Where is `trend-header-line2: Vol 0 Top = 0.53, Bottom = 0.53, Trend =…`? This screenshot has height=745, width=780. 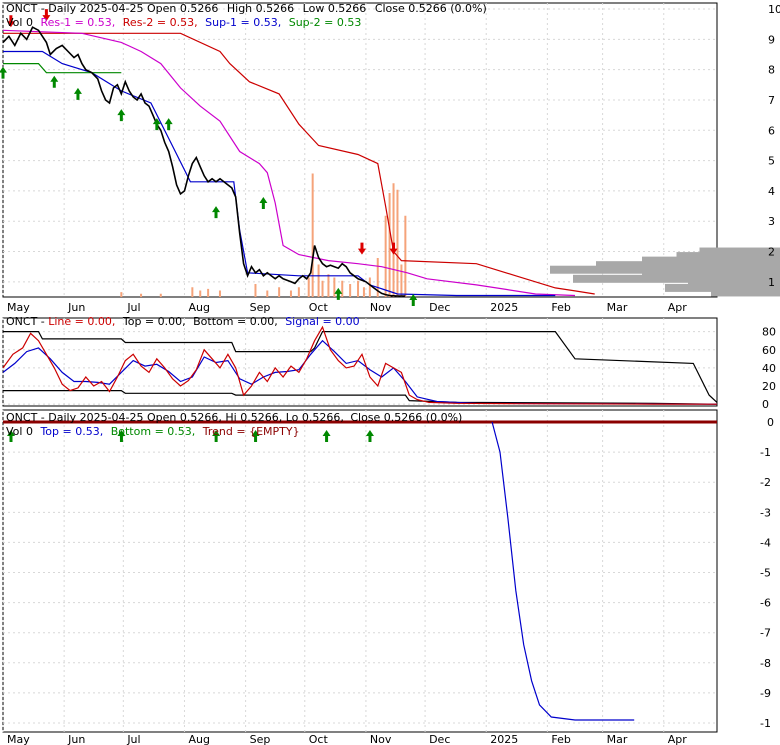
trend-header-line2: Vol 0 Top = 0.53, Bottom = 0.53, Trend =… is located at coordinates (153, 431).